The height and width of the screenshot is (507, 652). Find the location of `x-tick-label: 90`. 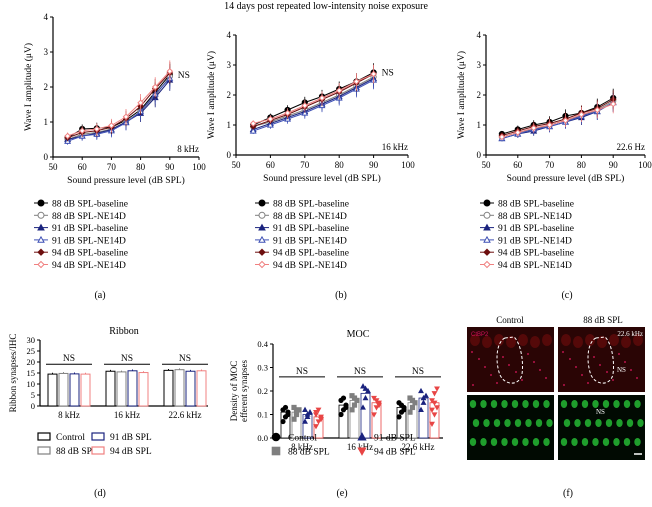

x-tick-label: 90 is located at coordinates (374, 165).